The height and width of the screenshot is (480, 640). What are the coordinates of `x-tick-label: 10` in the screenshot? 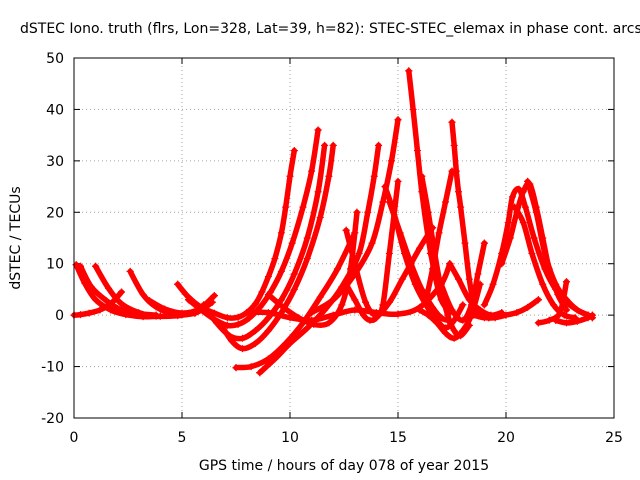 It's located at (290, 438).